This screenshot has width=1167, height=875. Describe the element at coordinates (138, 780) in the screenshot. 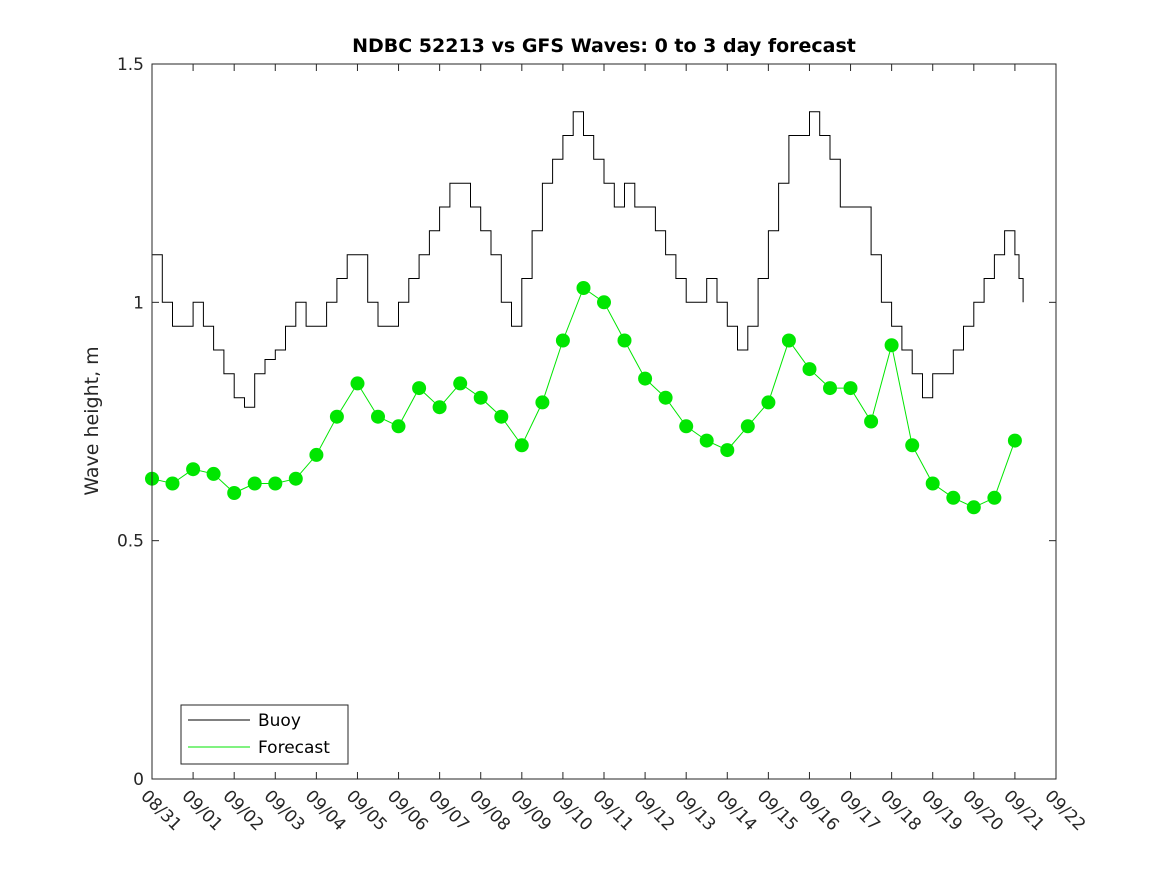

I see `y-tick-label: 0` at that location.